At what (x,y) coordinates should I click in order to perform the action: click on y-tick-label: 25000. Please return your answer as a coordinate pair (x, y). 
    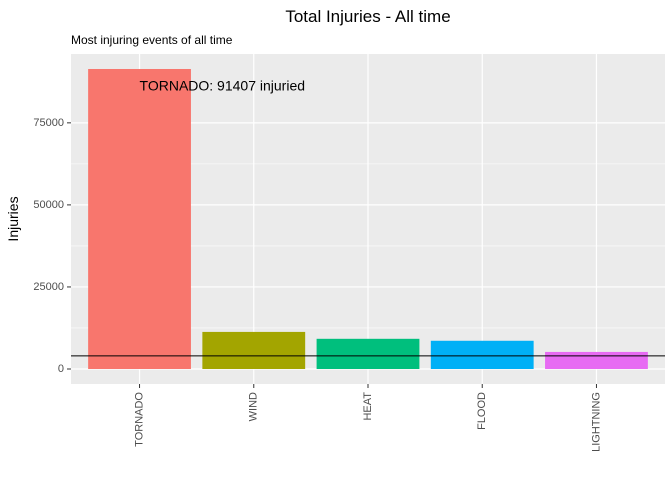
    Looking at the image, I should click on (48, 287).